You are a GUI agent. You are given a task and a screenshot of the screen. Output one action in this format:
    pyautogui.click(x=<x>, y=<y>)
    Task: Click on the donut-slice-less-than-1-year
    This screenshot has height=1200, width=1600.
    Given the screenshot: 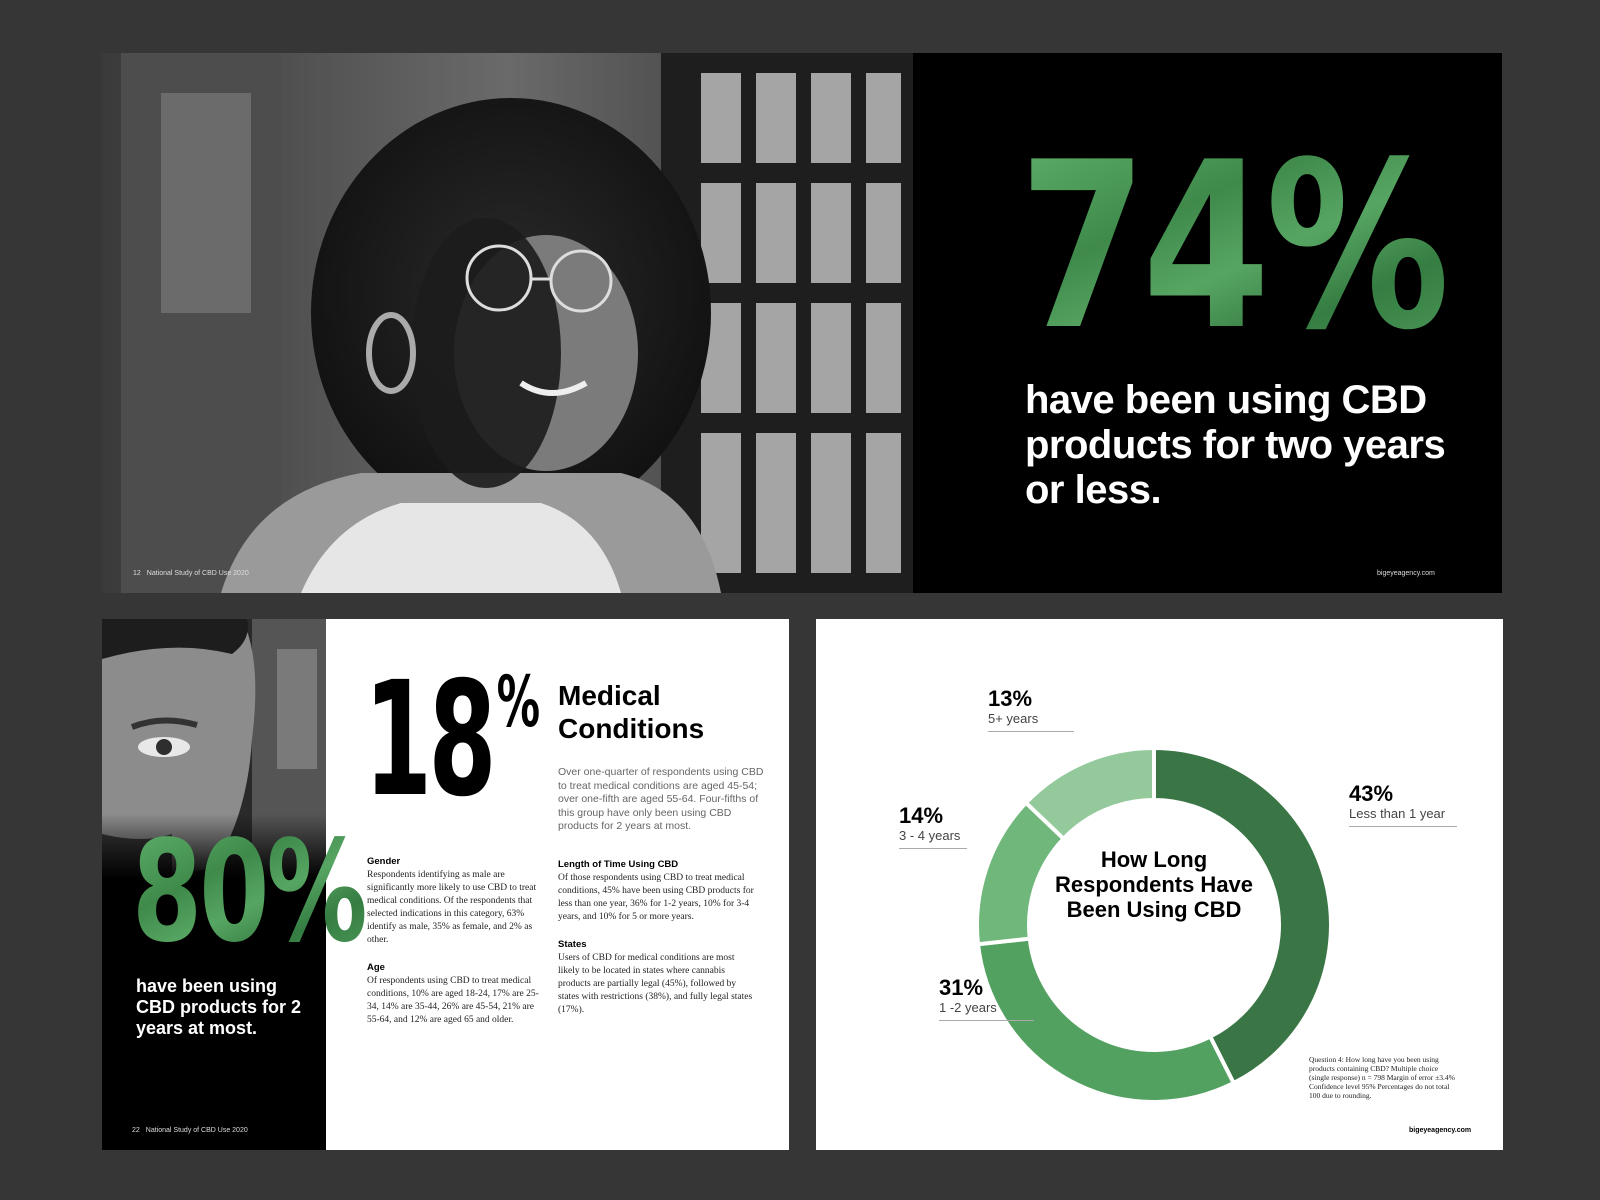 What is the action you would take?
    pyautogui.click(x=1242, y=915)
    